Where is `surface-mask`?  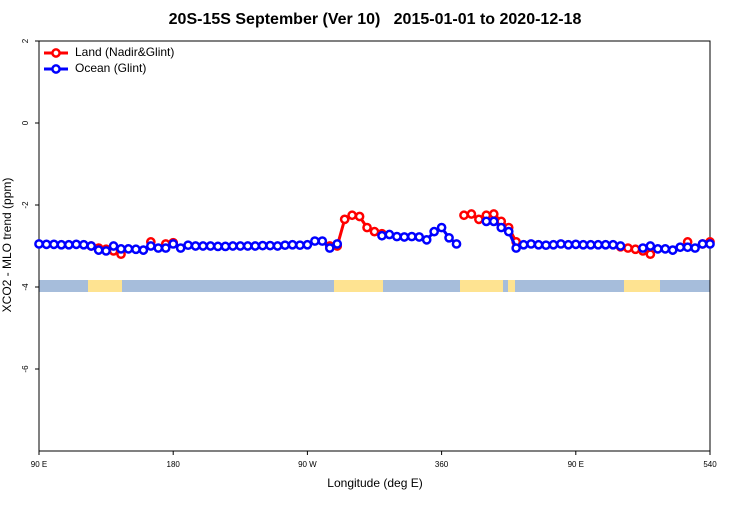 surface-mask is located at coordinates (374, 286).